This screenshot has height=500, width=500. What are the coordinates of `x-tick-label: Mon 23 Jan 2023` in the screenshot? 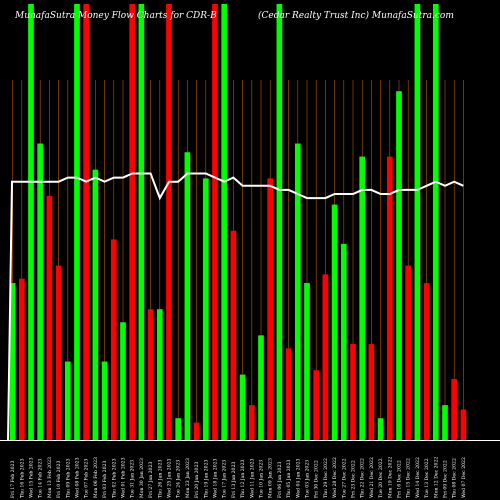 It's located at (188, 478).